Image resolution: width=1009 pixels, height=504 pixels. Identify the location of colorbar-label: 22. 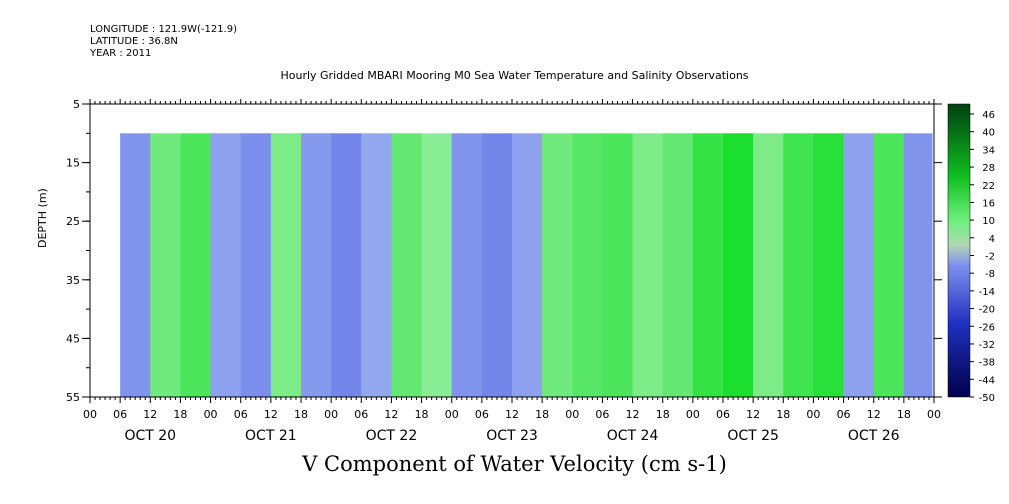
(988, 186).